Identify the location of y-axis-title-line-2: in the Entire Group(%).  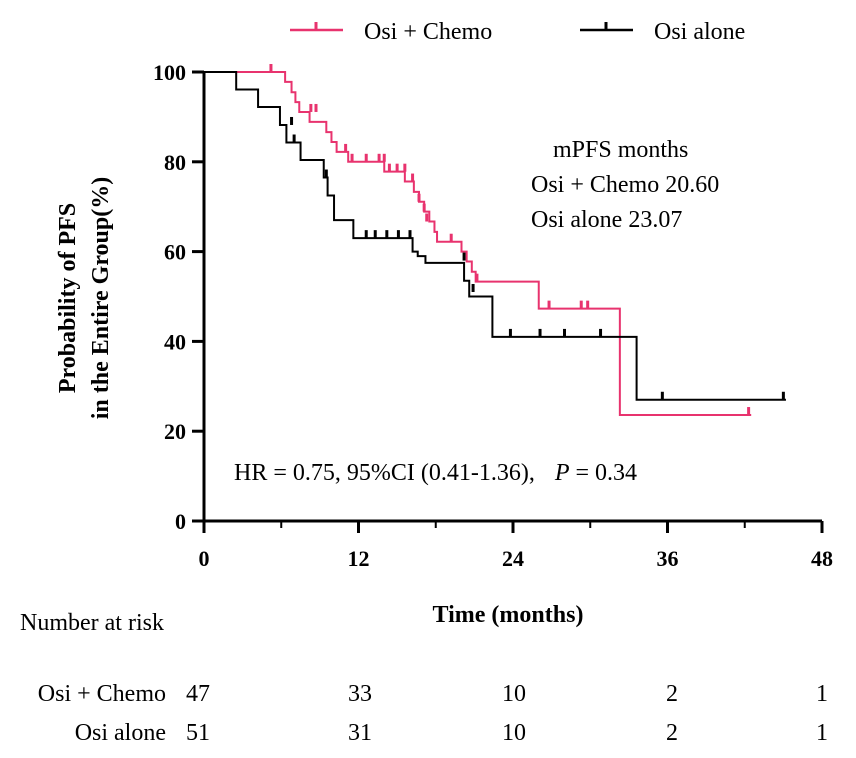
(101, 298).